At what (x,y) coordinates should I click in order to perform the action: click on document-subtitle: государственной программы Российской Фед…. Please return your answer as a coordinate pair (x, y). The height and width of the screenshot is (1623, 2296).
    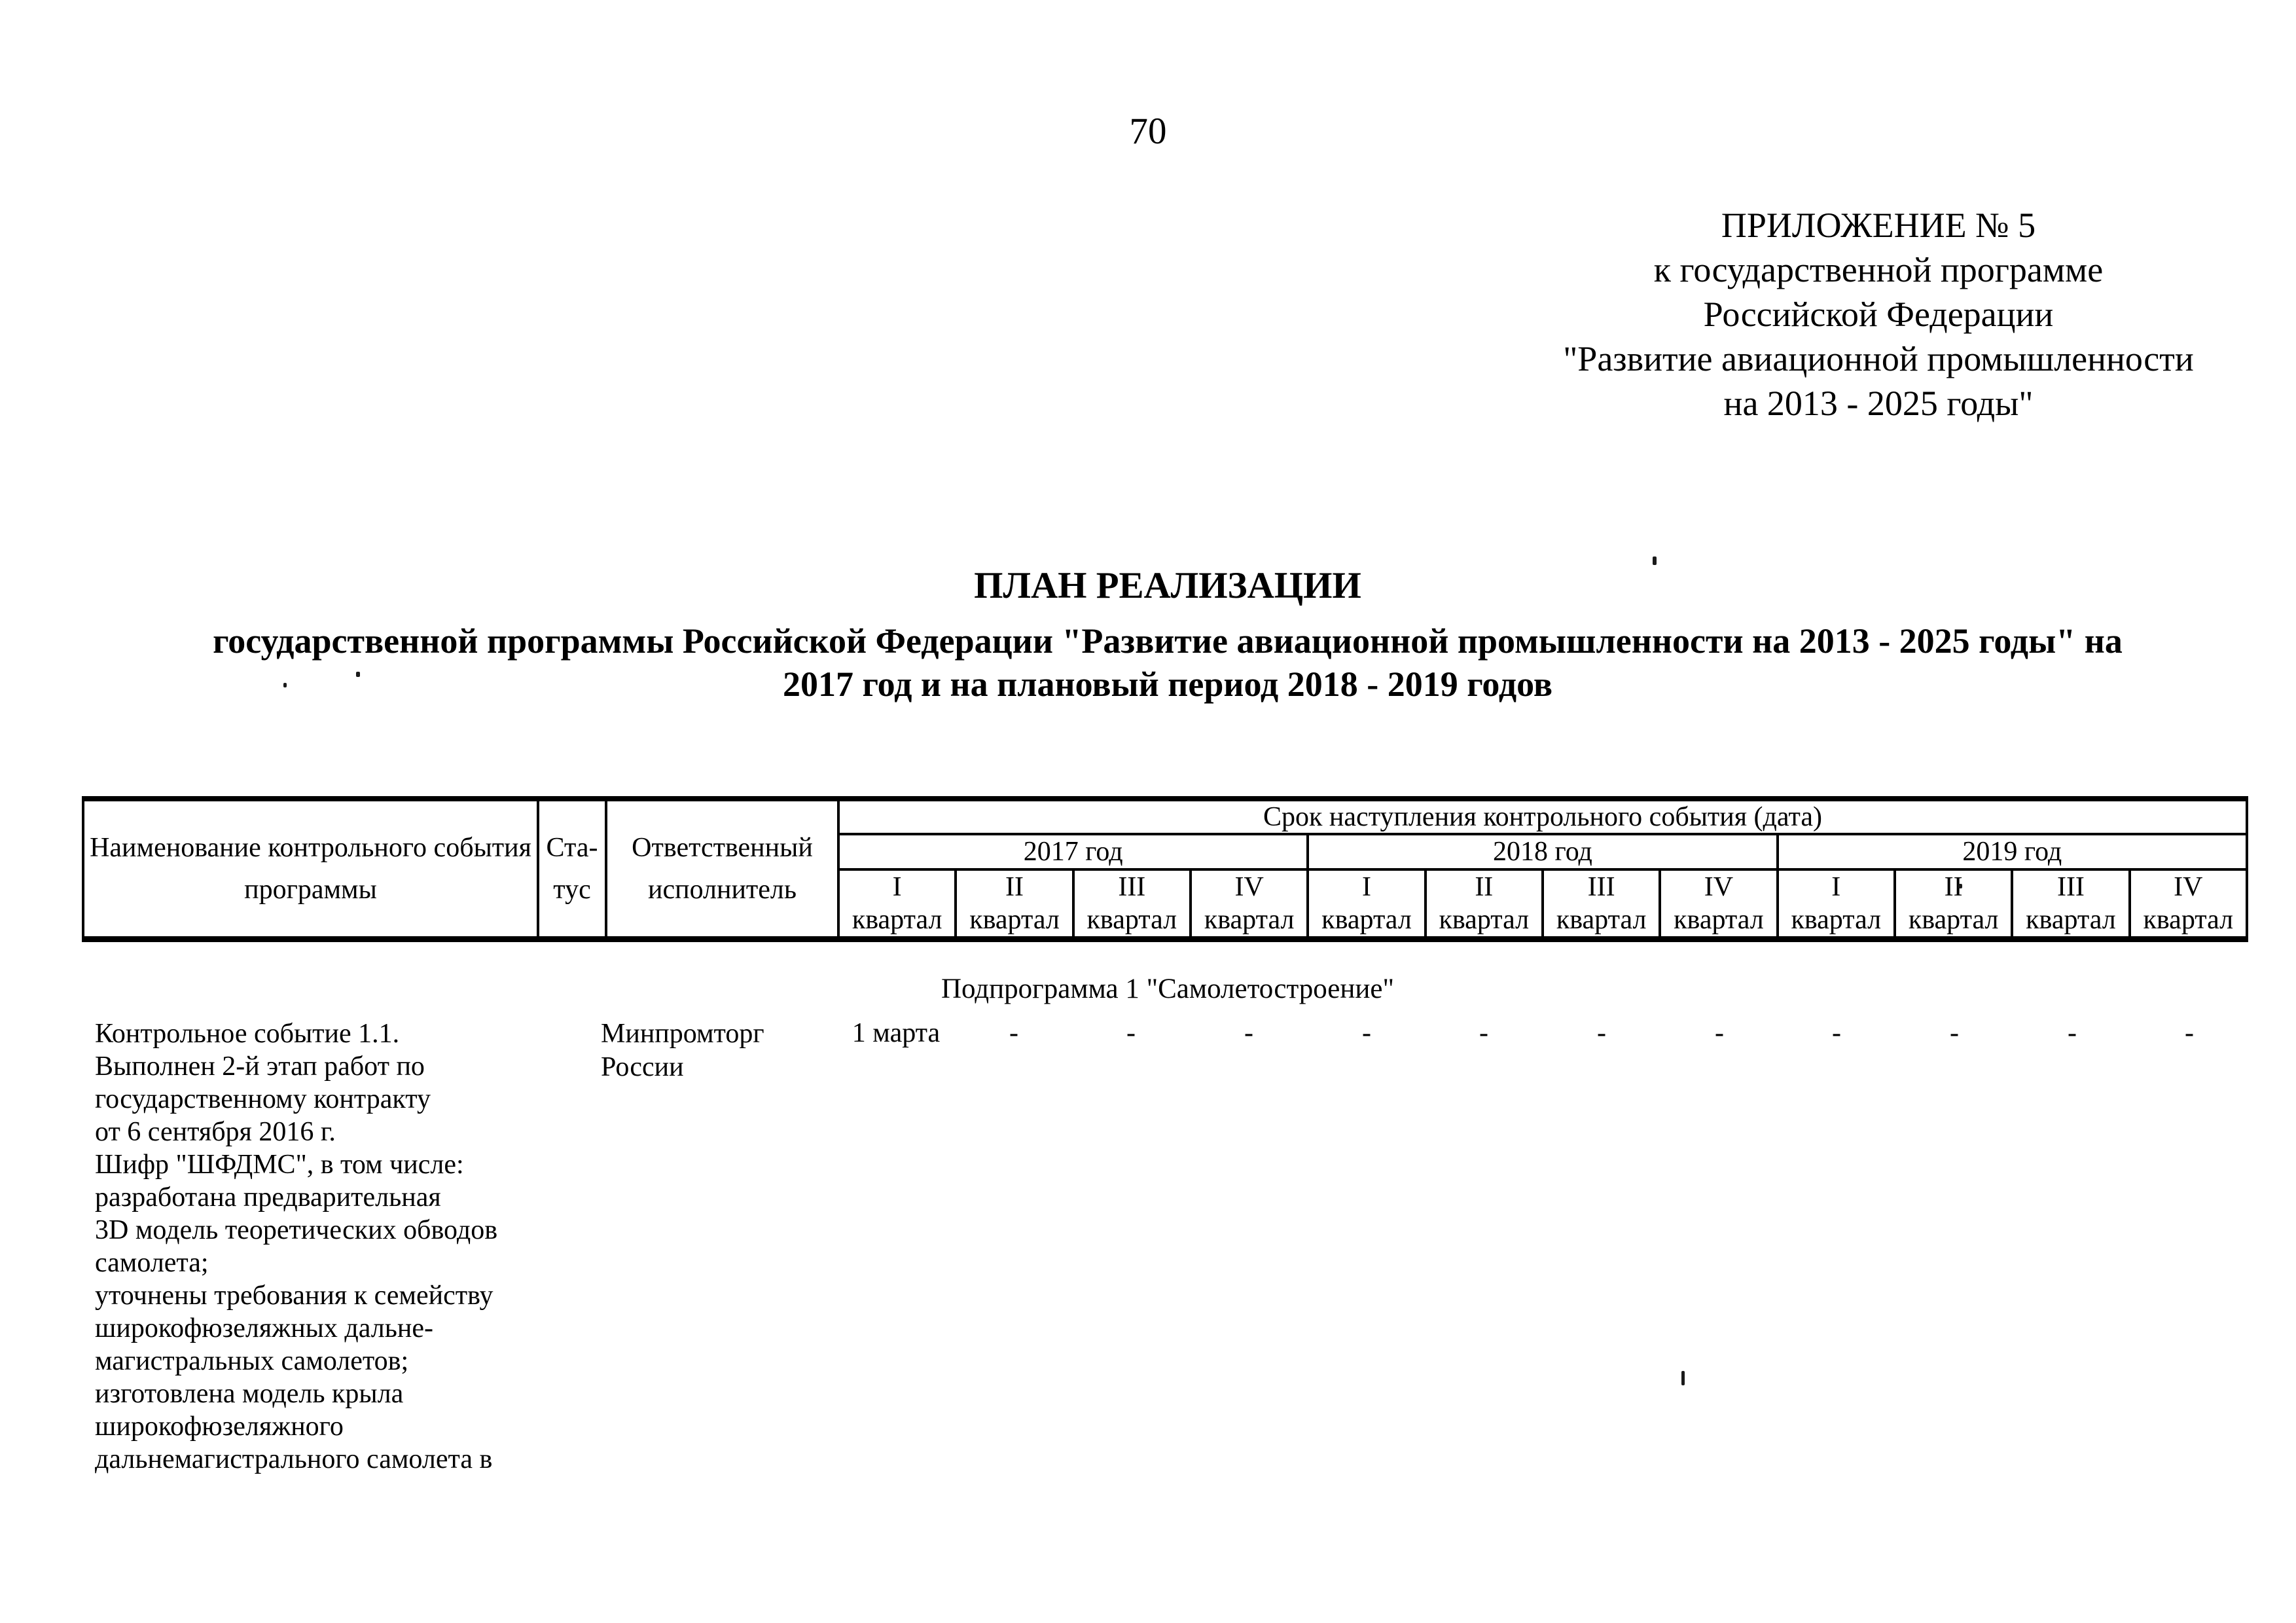
    Looking at the image, I should click on (1168, 662).